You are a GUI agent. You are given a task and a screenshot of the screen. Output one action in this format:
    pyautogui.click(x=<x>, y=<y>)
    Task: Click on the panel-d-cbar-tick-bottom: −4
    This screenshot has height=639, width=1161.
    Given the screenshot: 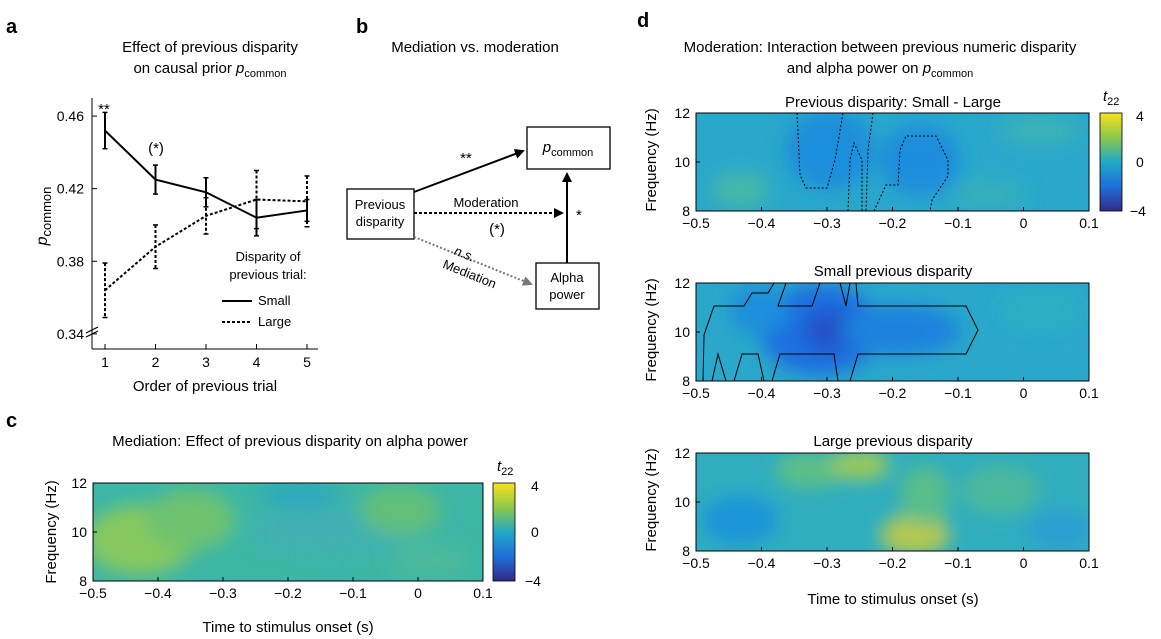 What is the action you would take?
    pyautogui.click(x=1138, y=211)
    